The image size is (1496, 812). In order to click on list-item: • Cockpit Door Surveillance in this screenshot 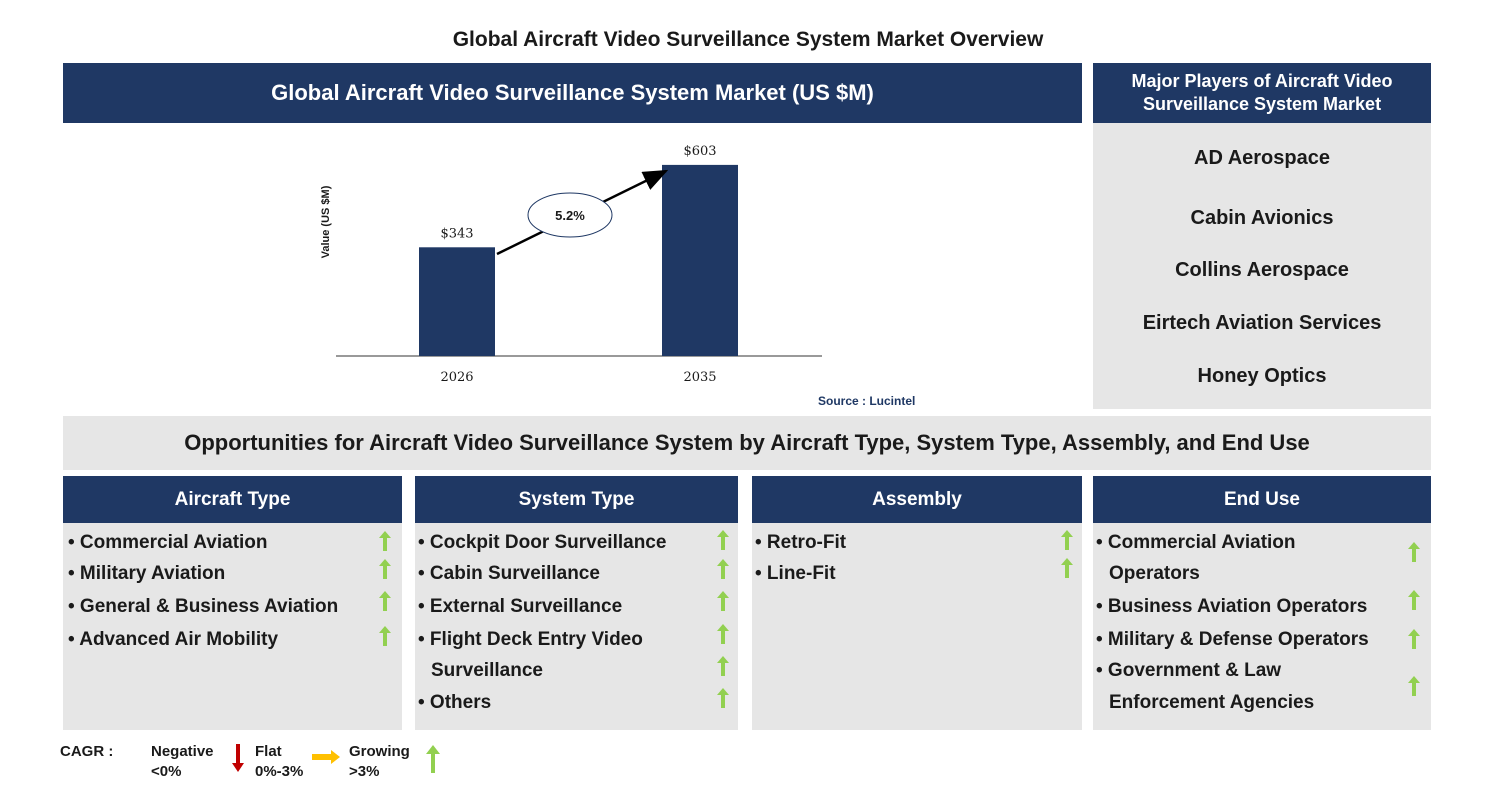, I will do `click(542, 542)`.